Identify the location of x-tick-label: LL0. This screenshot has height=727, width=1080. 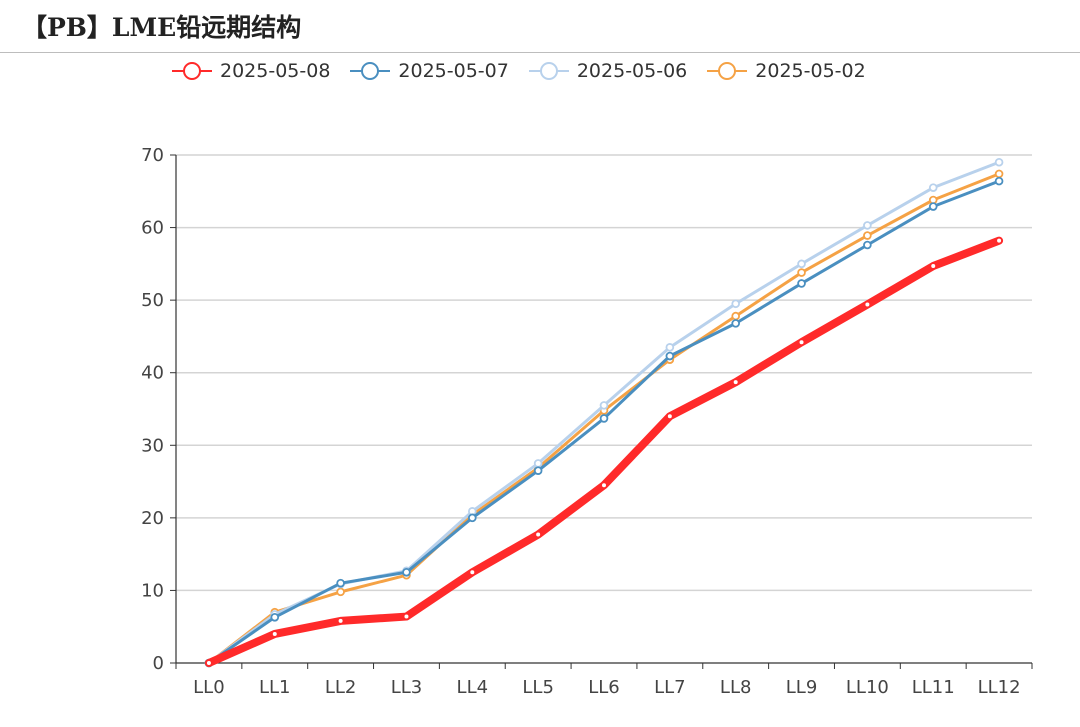
(209, 687).